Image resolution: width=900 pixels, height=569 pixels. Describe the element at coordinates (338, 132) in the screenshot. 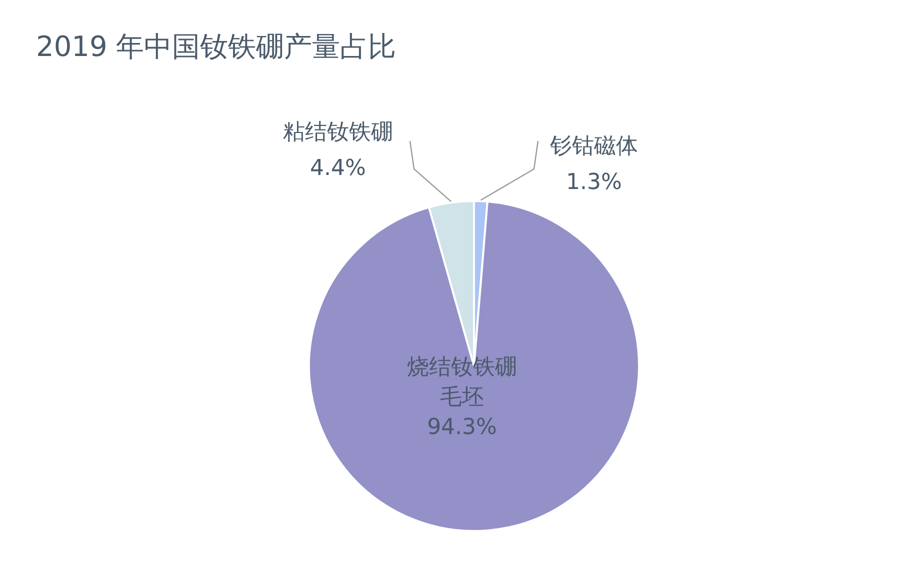

I see `slice-label: 粘结钕铁硼` at that location.